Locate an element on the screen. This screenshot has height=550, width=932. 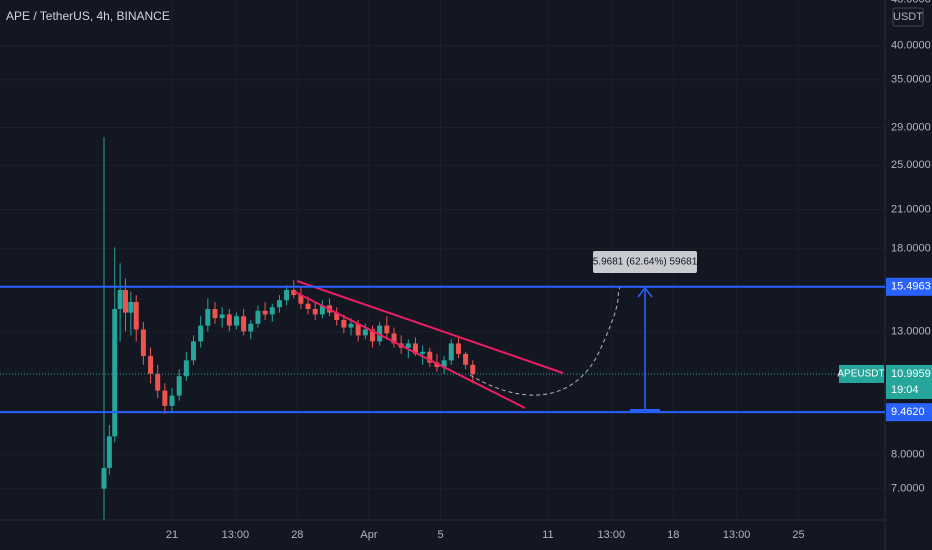
countdown-label: 19:04 is located at coordinates (905, 390).